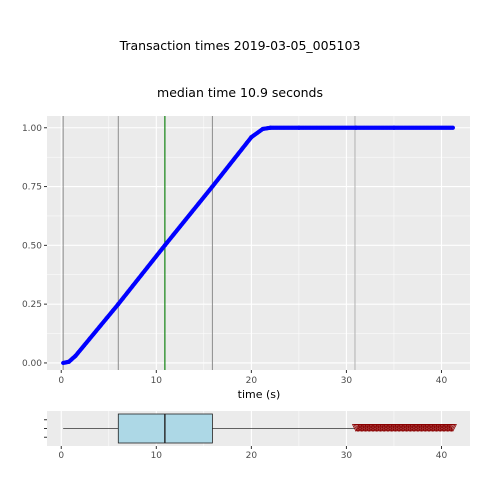 This screenshot has width=480, height=480. Describe the element at coordinates (32, 246) in the screenshot. I see `y-tick-label: 0.50` at that location.